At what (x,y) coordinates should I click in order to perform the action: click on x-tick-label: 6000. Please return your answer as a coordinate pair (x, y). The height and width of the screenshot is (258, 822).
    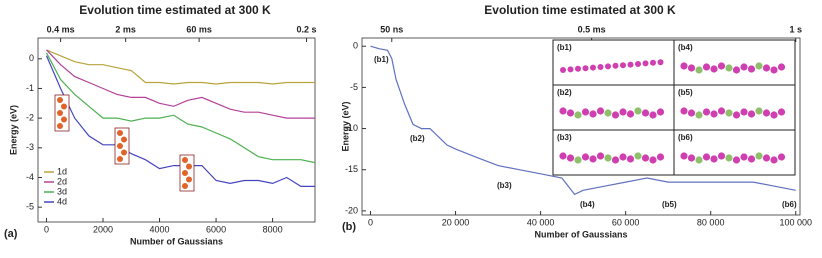
    Looking at the image, I should click on (216, 229).